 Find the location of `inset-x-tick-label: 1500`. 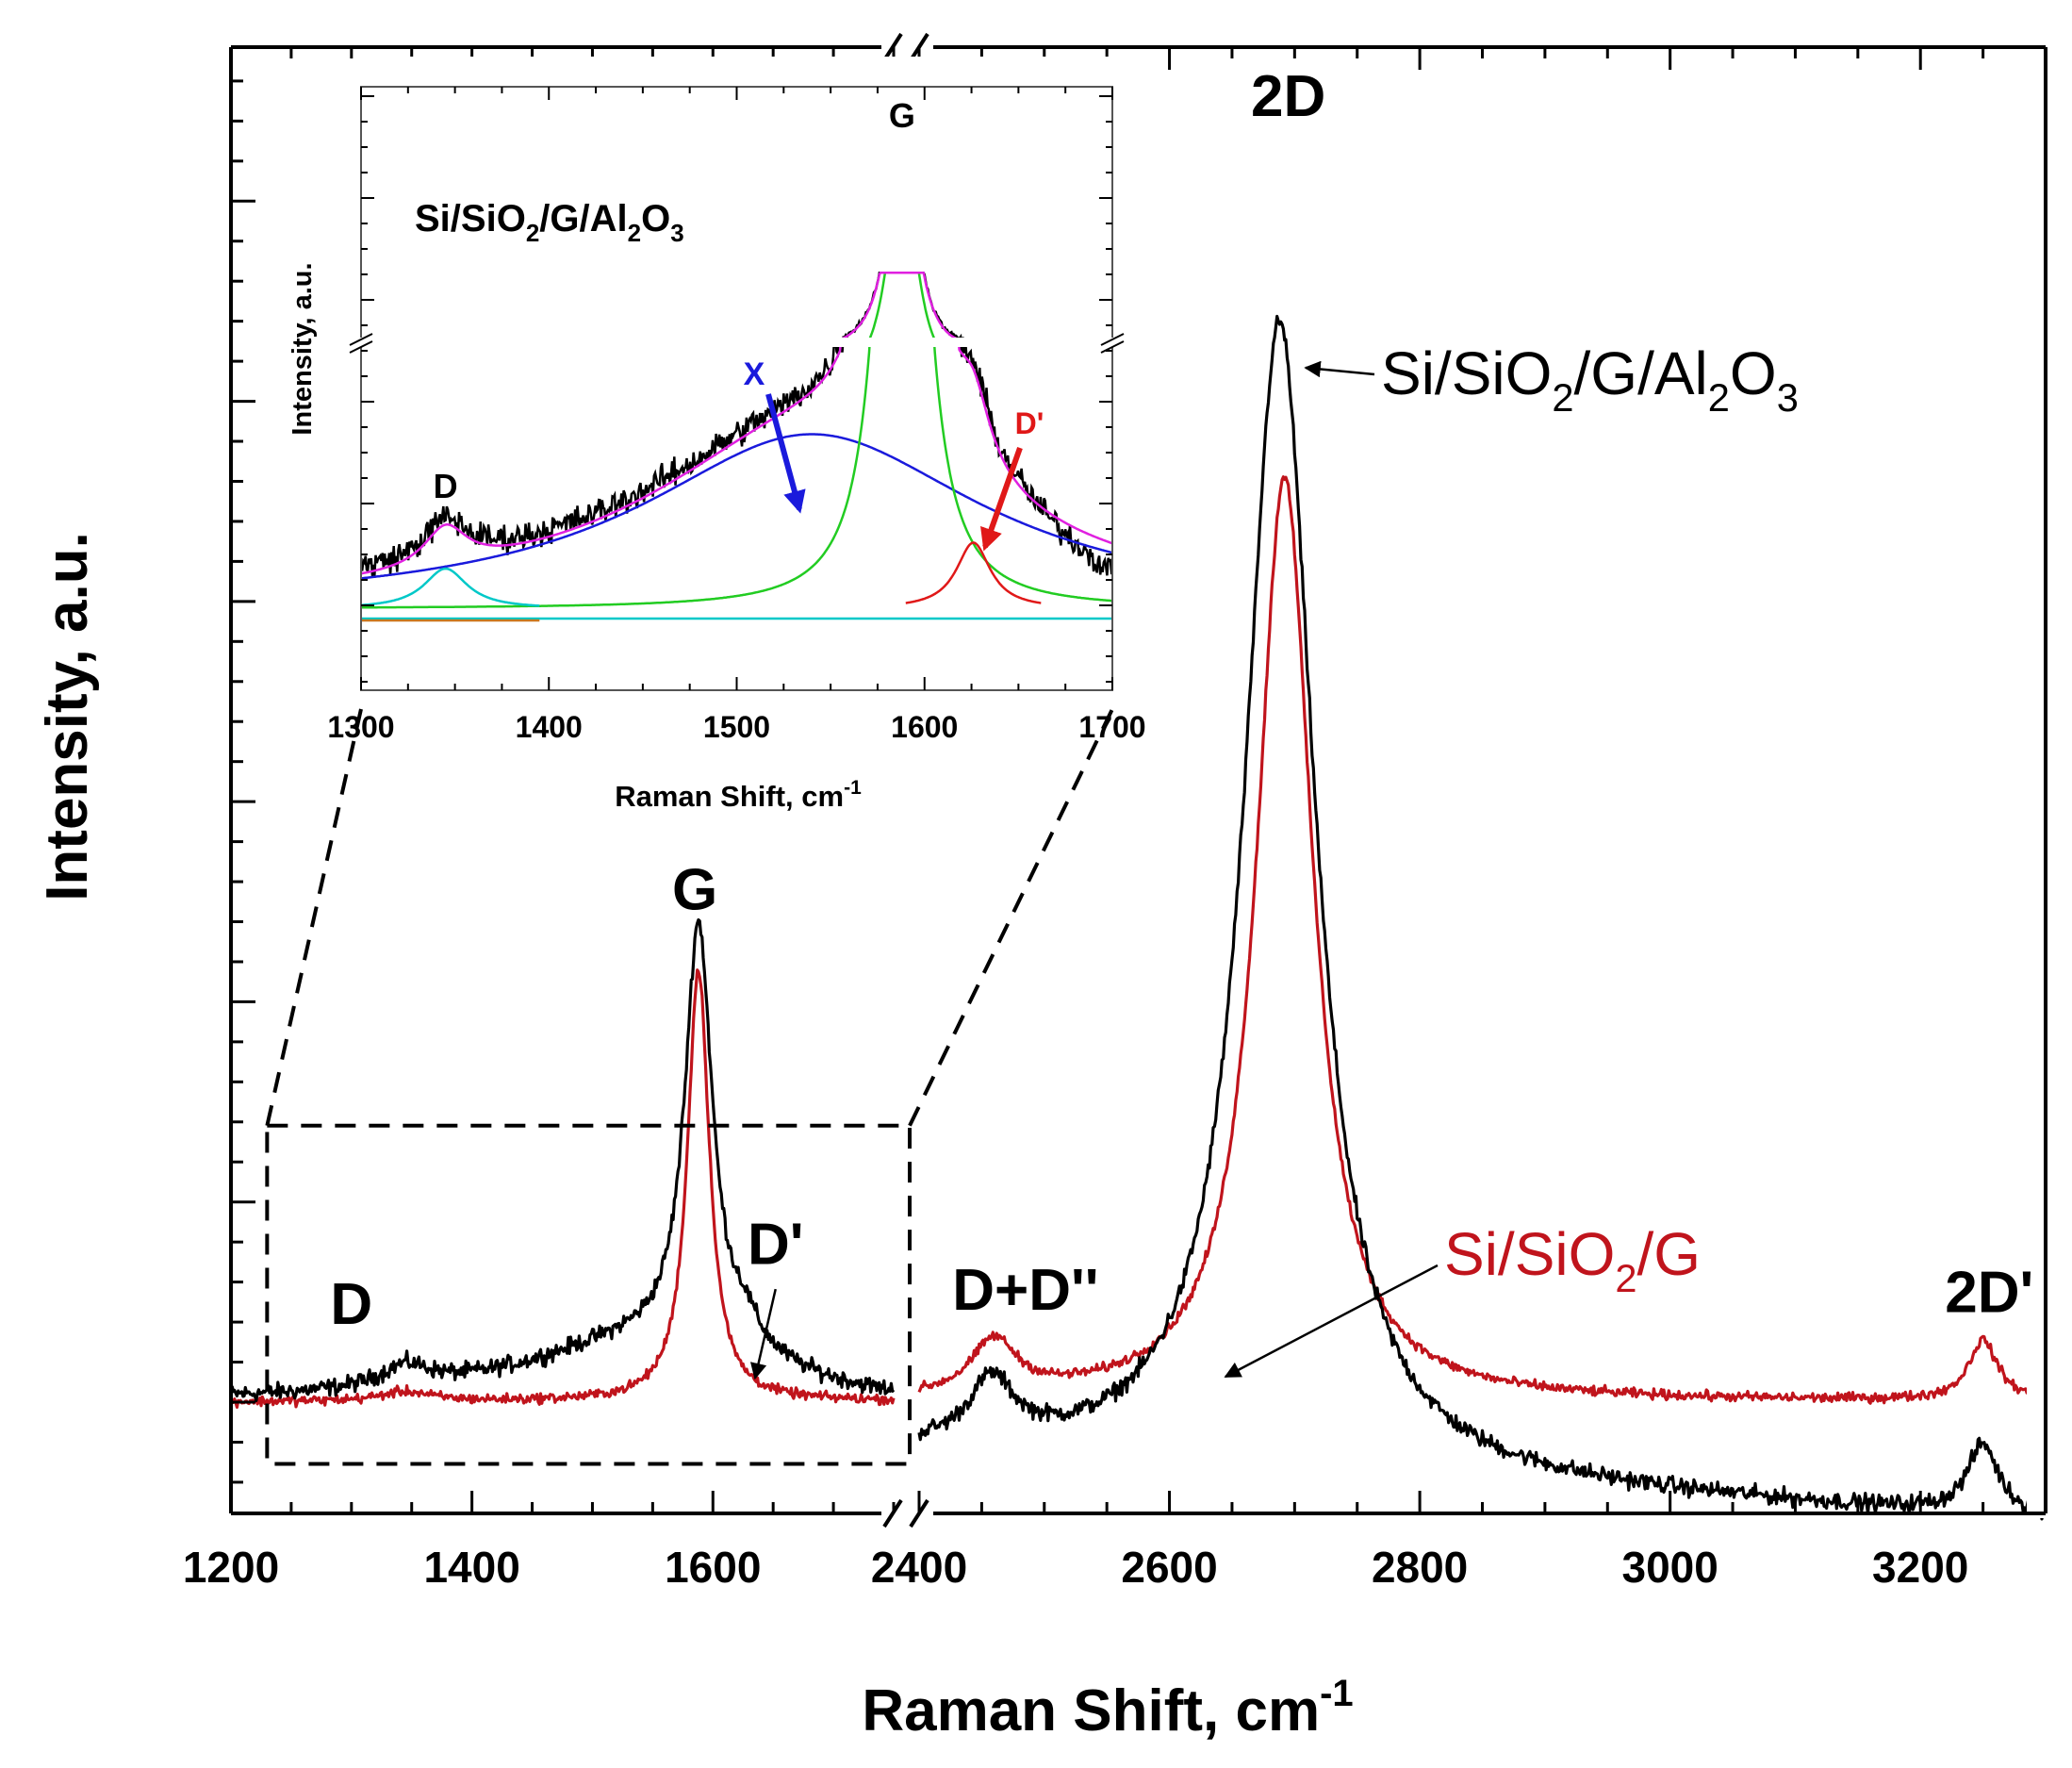

inset-x-tick-label: 1500 is located at coordinates (736, 727).